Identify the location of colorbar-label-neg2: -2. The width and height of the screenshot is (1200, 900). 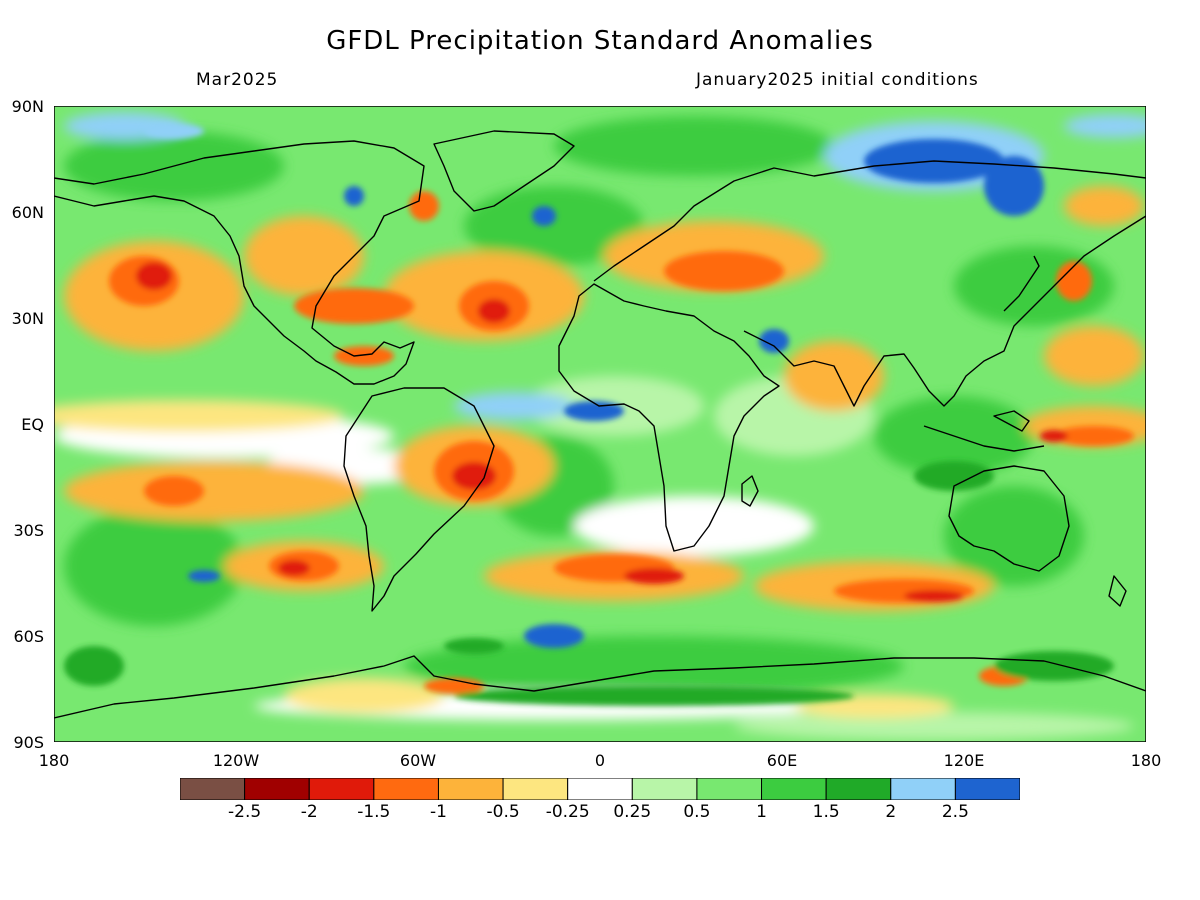
(309, 812).